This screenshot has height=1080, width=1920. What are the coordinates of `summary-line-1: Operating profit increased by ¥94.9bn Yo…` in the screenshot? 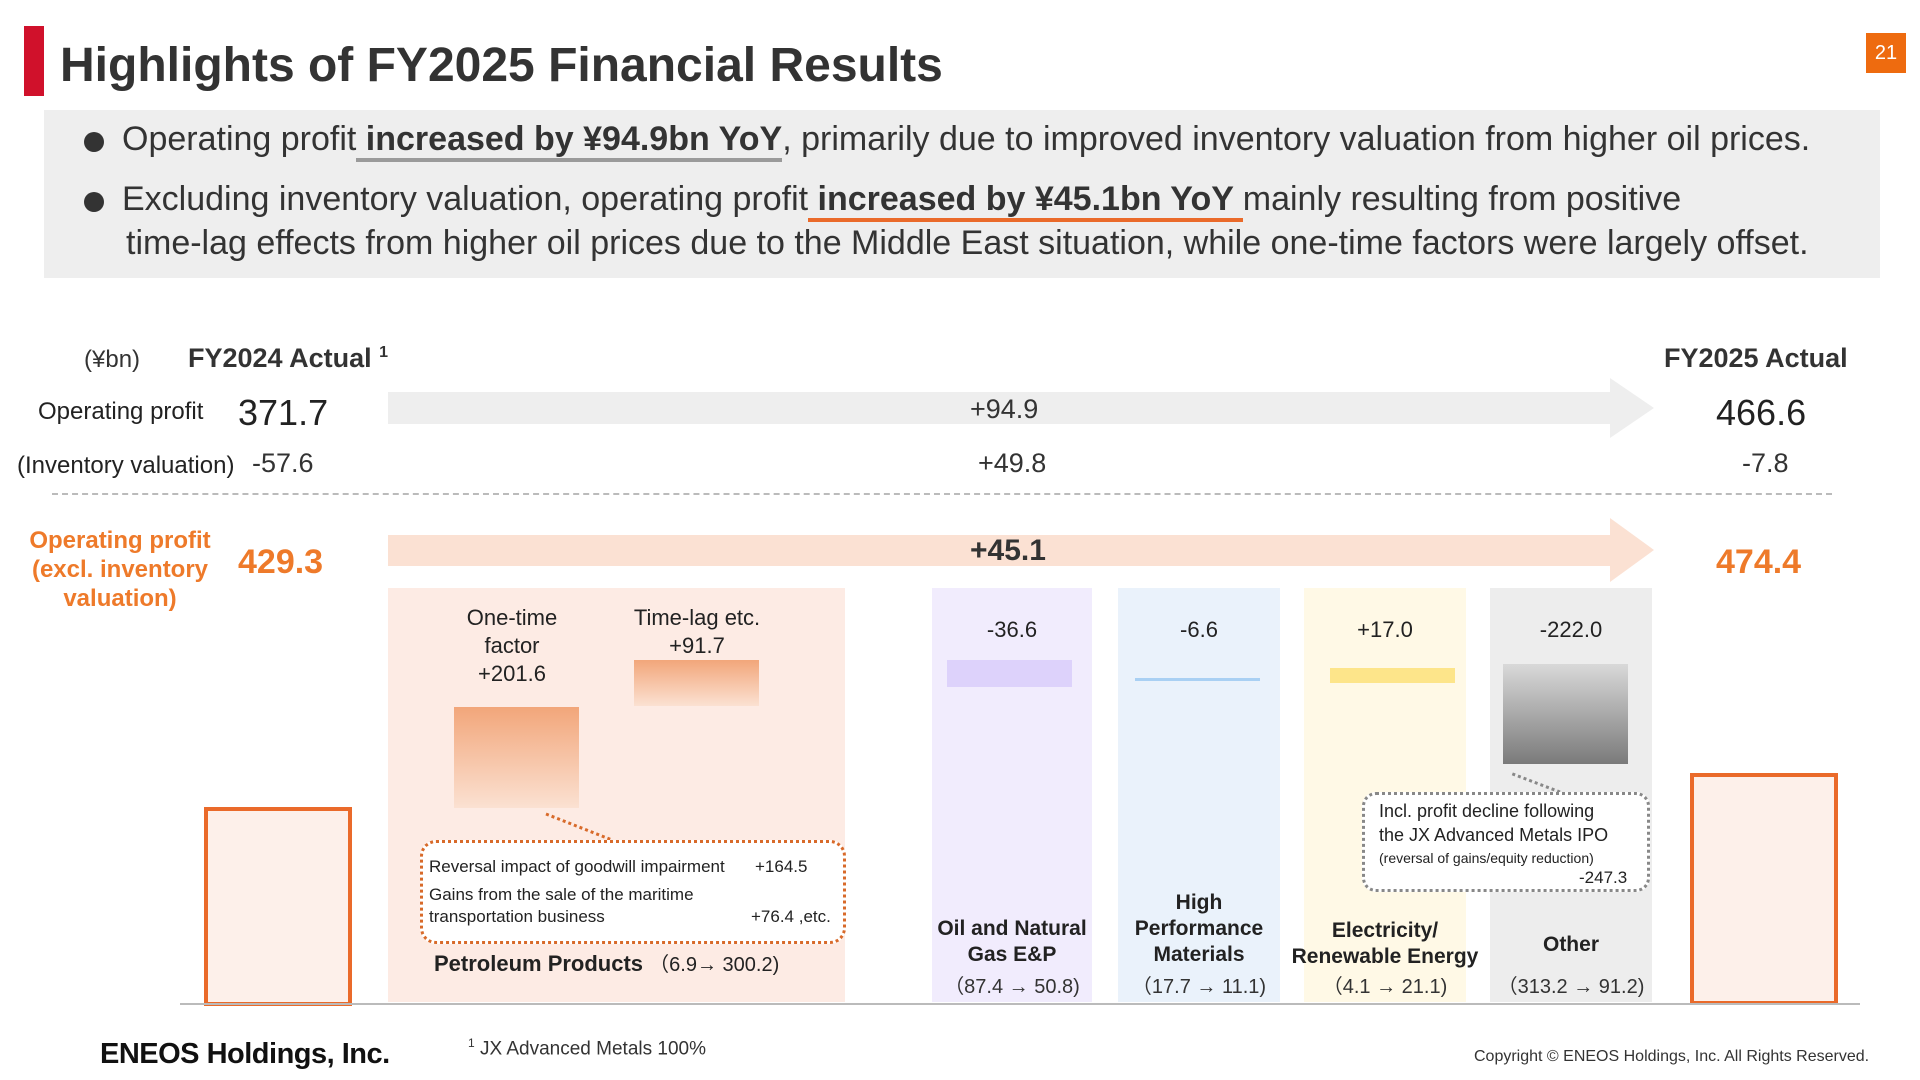 It's located at (966, 141).